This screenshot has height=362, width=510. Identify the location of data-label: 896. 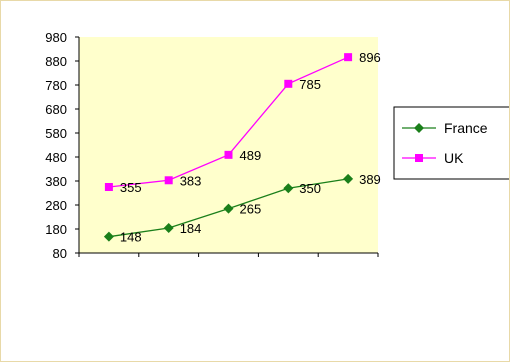
(370, 57).